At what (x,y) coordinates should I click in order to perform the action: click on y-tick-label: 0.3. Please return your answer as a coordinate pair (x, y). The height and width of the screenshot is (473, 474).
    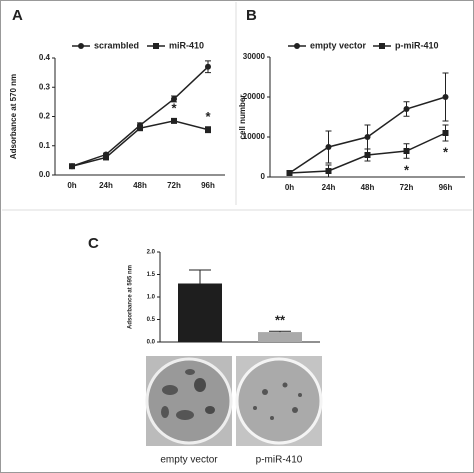
    Looking at the image, I should click on (45, 86).